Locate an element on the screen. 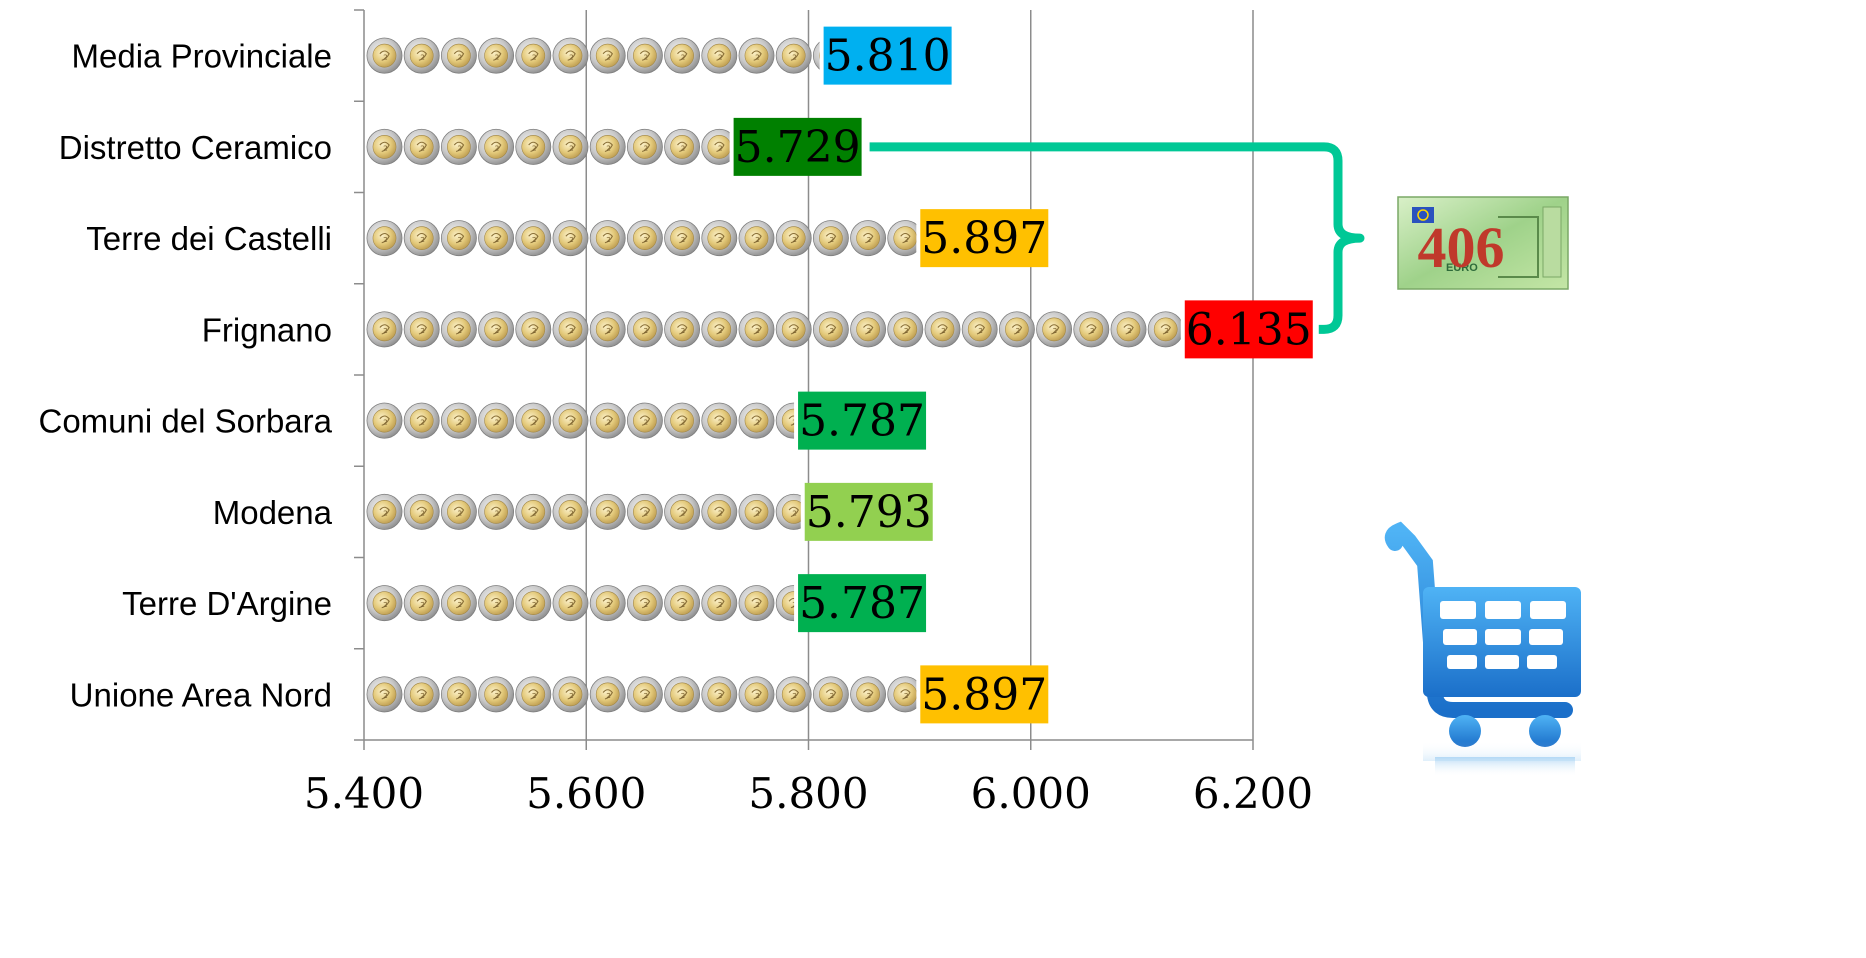 The height and width of the screenshot is (958, 1866). value-label-text: 5.810 is located at coordinates (888, 56).